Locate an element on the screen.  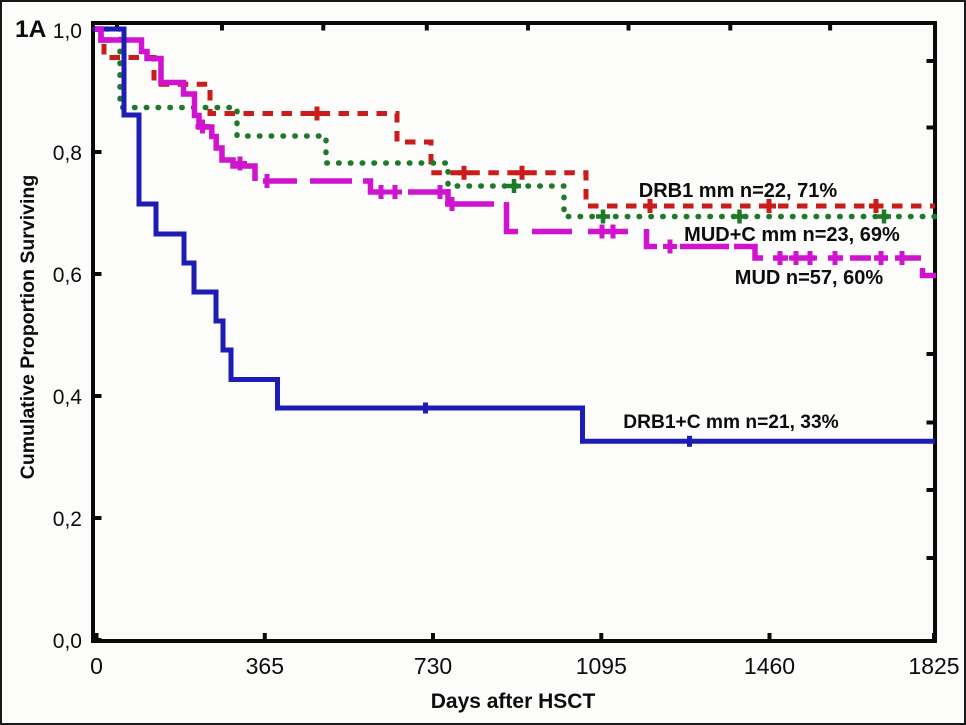
svg-text: 0,2 is located at coordinates (67, 519).